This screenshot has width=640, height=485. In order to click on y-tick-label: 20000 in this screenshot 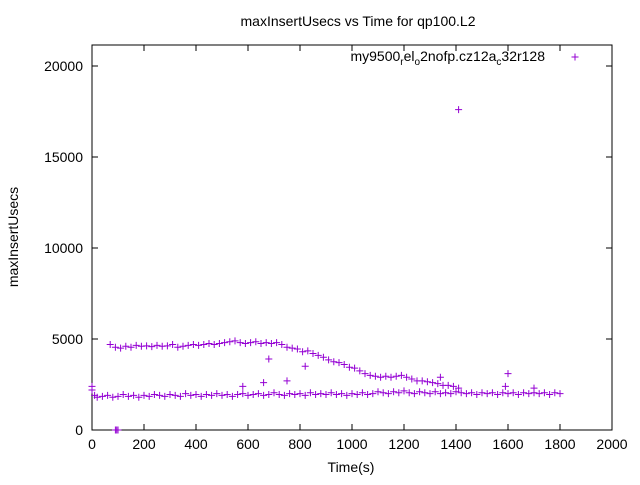, I will do `click(63, 66)`.